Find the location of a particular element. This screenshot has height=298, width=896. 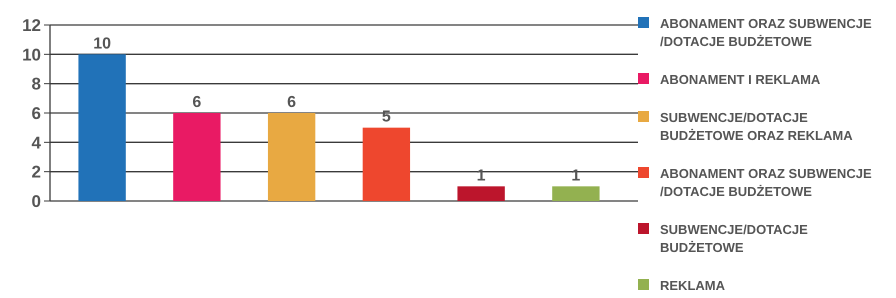

legend-label: ABONAMENT I REKLAMA is located at coordinates (740, 79).